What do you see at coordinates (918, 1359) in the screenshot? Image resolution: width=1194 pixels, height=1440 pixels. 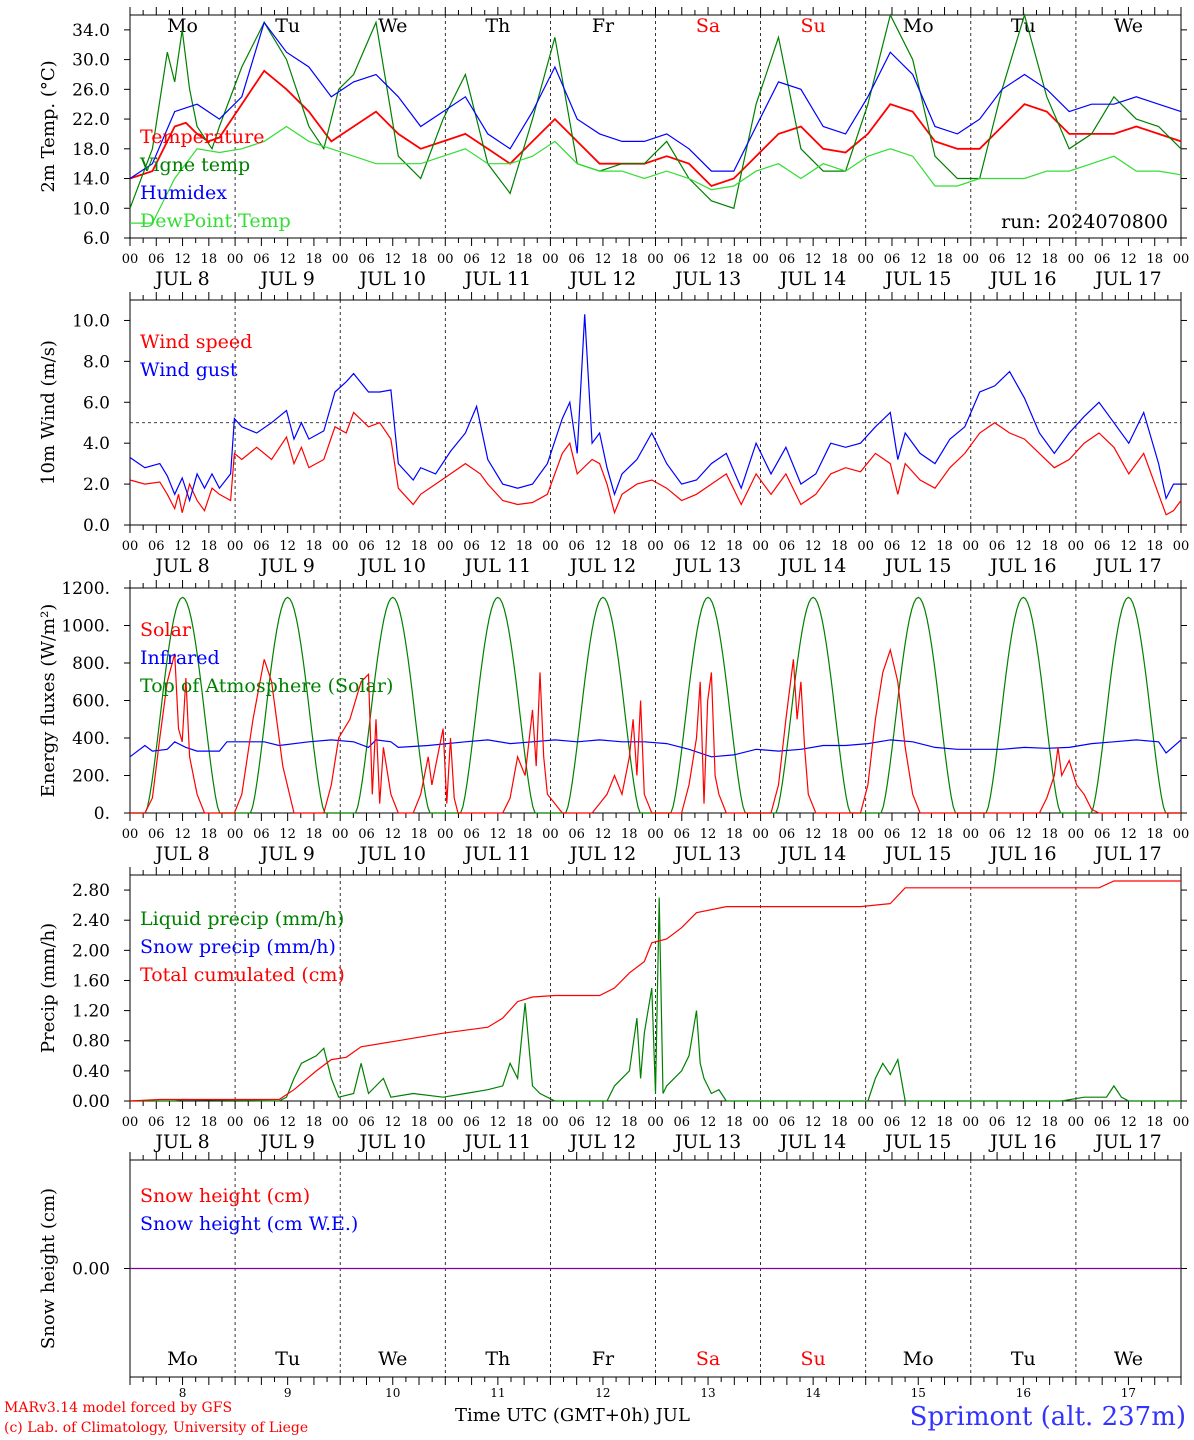 I see `weekday-label: Mo` at bounding box center [918, 1359].